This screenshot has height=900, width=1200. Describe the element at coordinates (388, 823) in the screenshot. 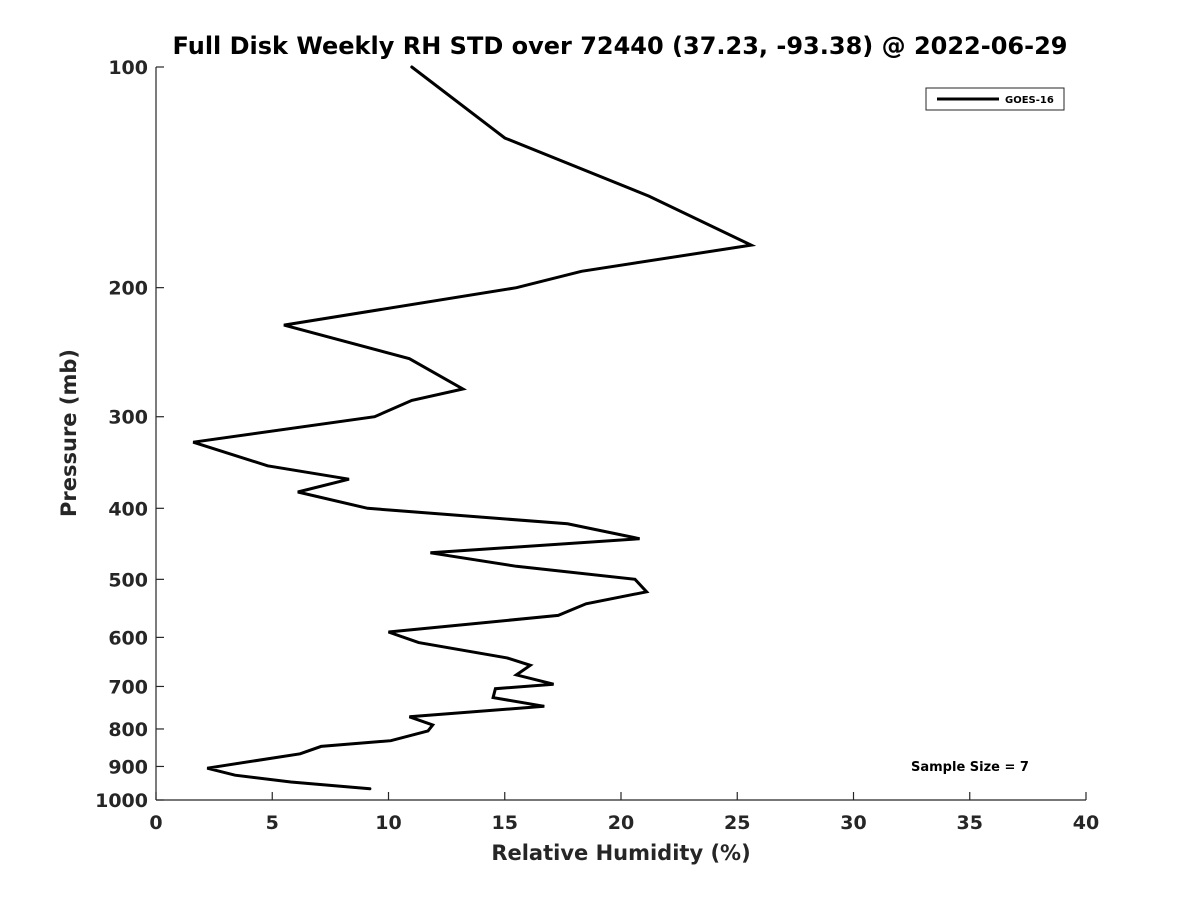

I see `x-tick-label: 10` at that location.